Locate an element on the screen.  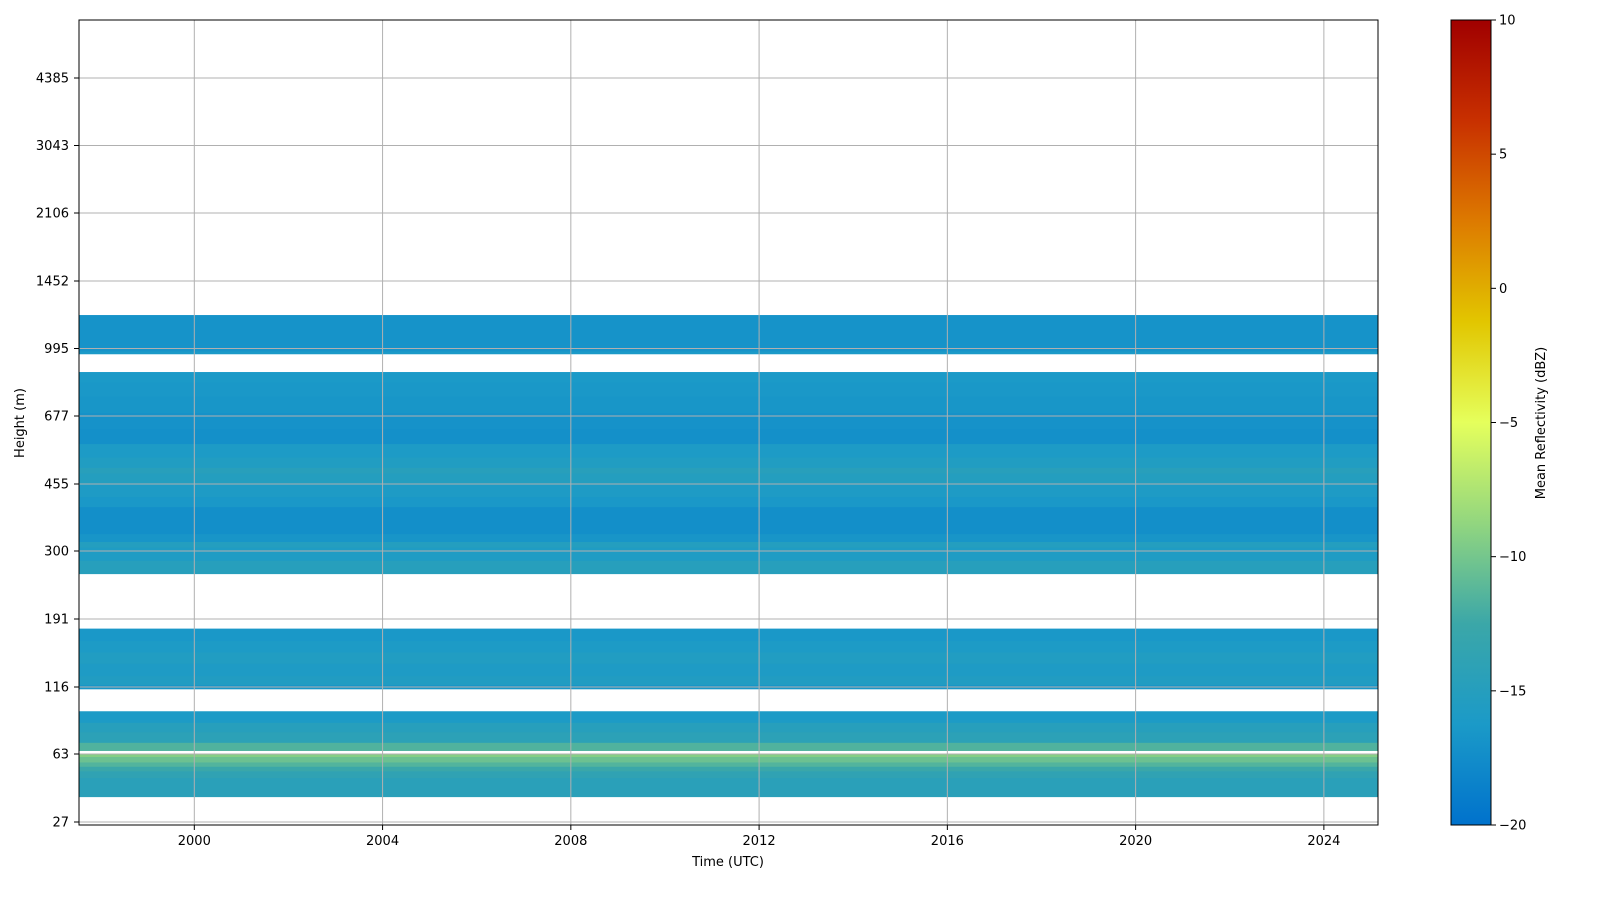
y-tick-label: 191 is located at coordinates (56, 620).